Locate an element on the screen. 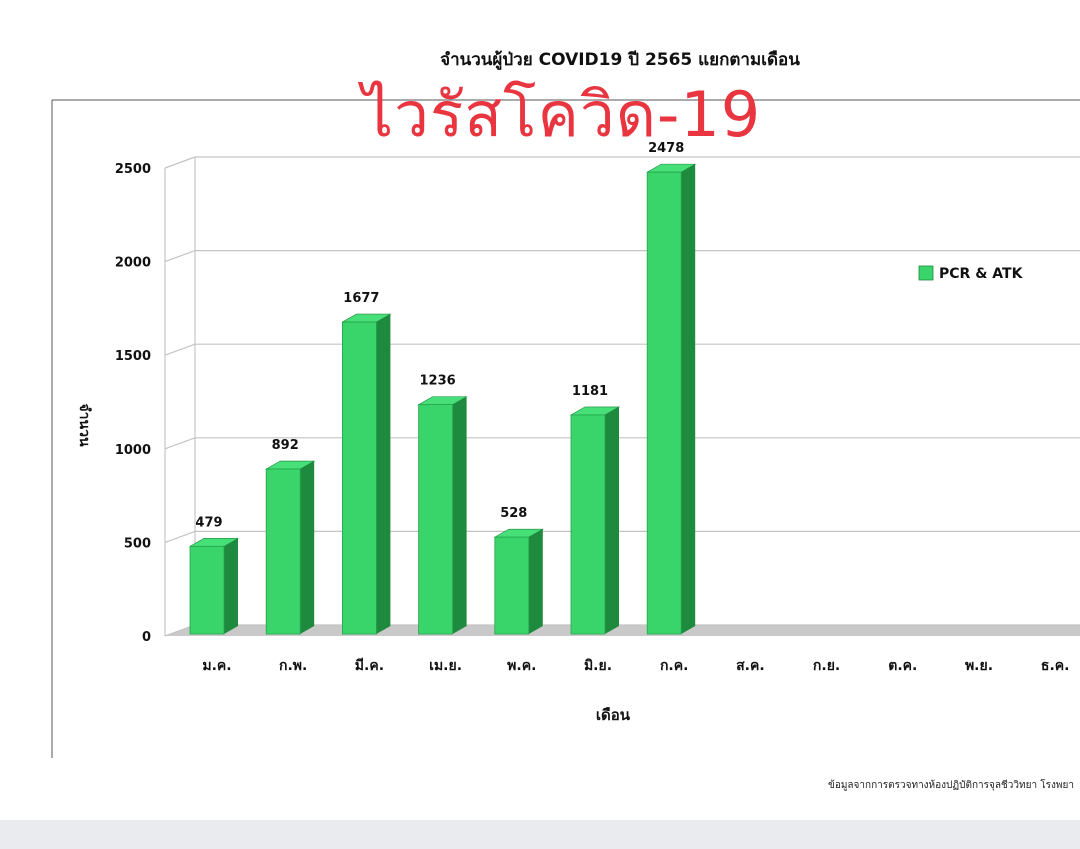 The width and height of the screenshot is (1080, 849). legend-label-pcr-atk: PCR & ATK is located at coordinates (981, 274).